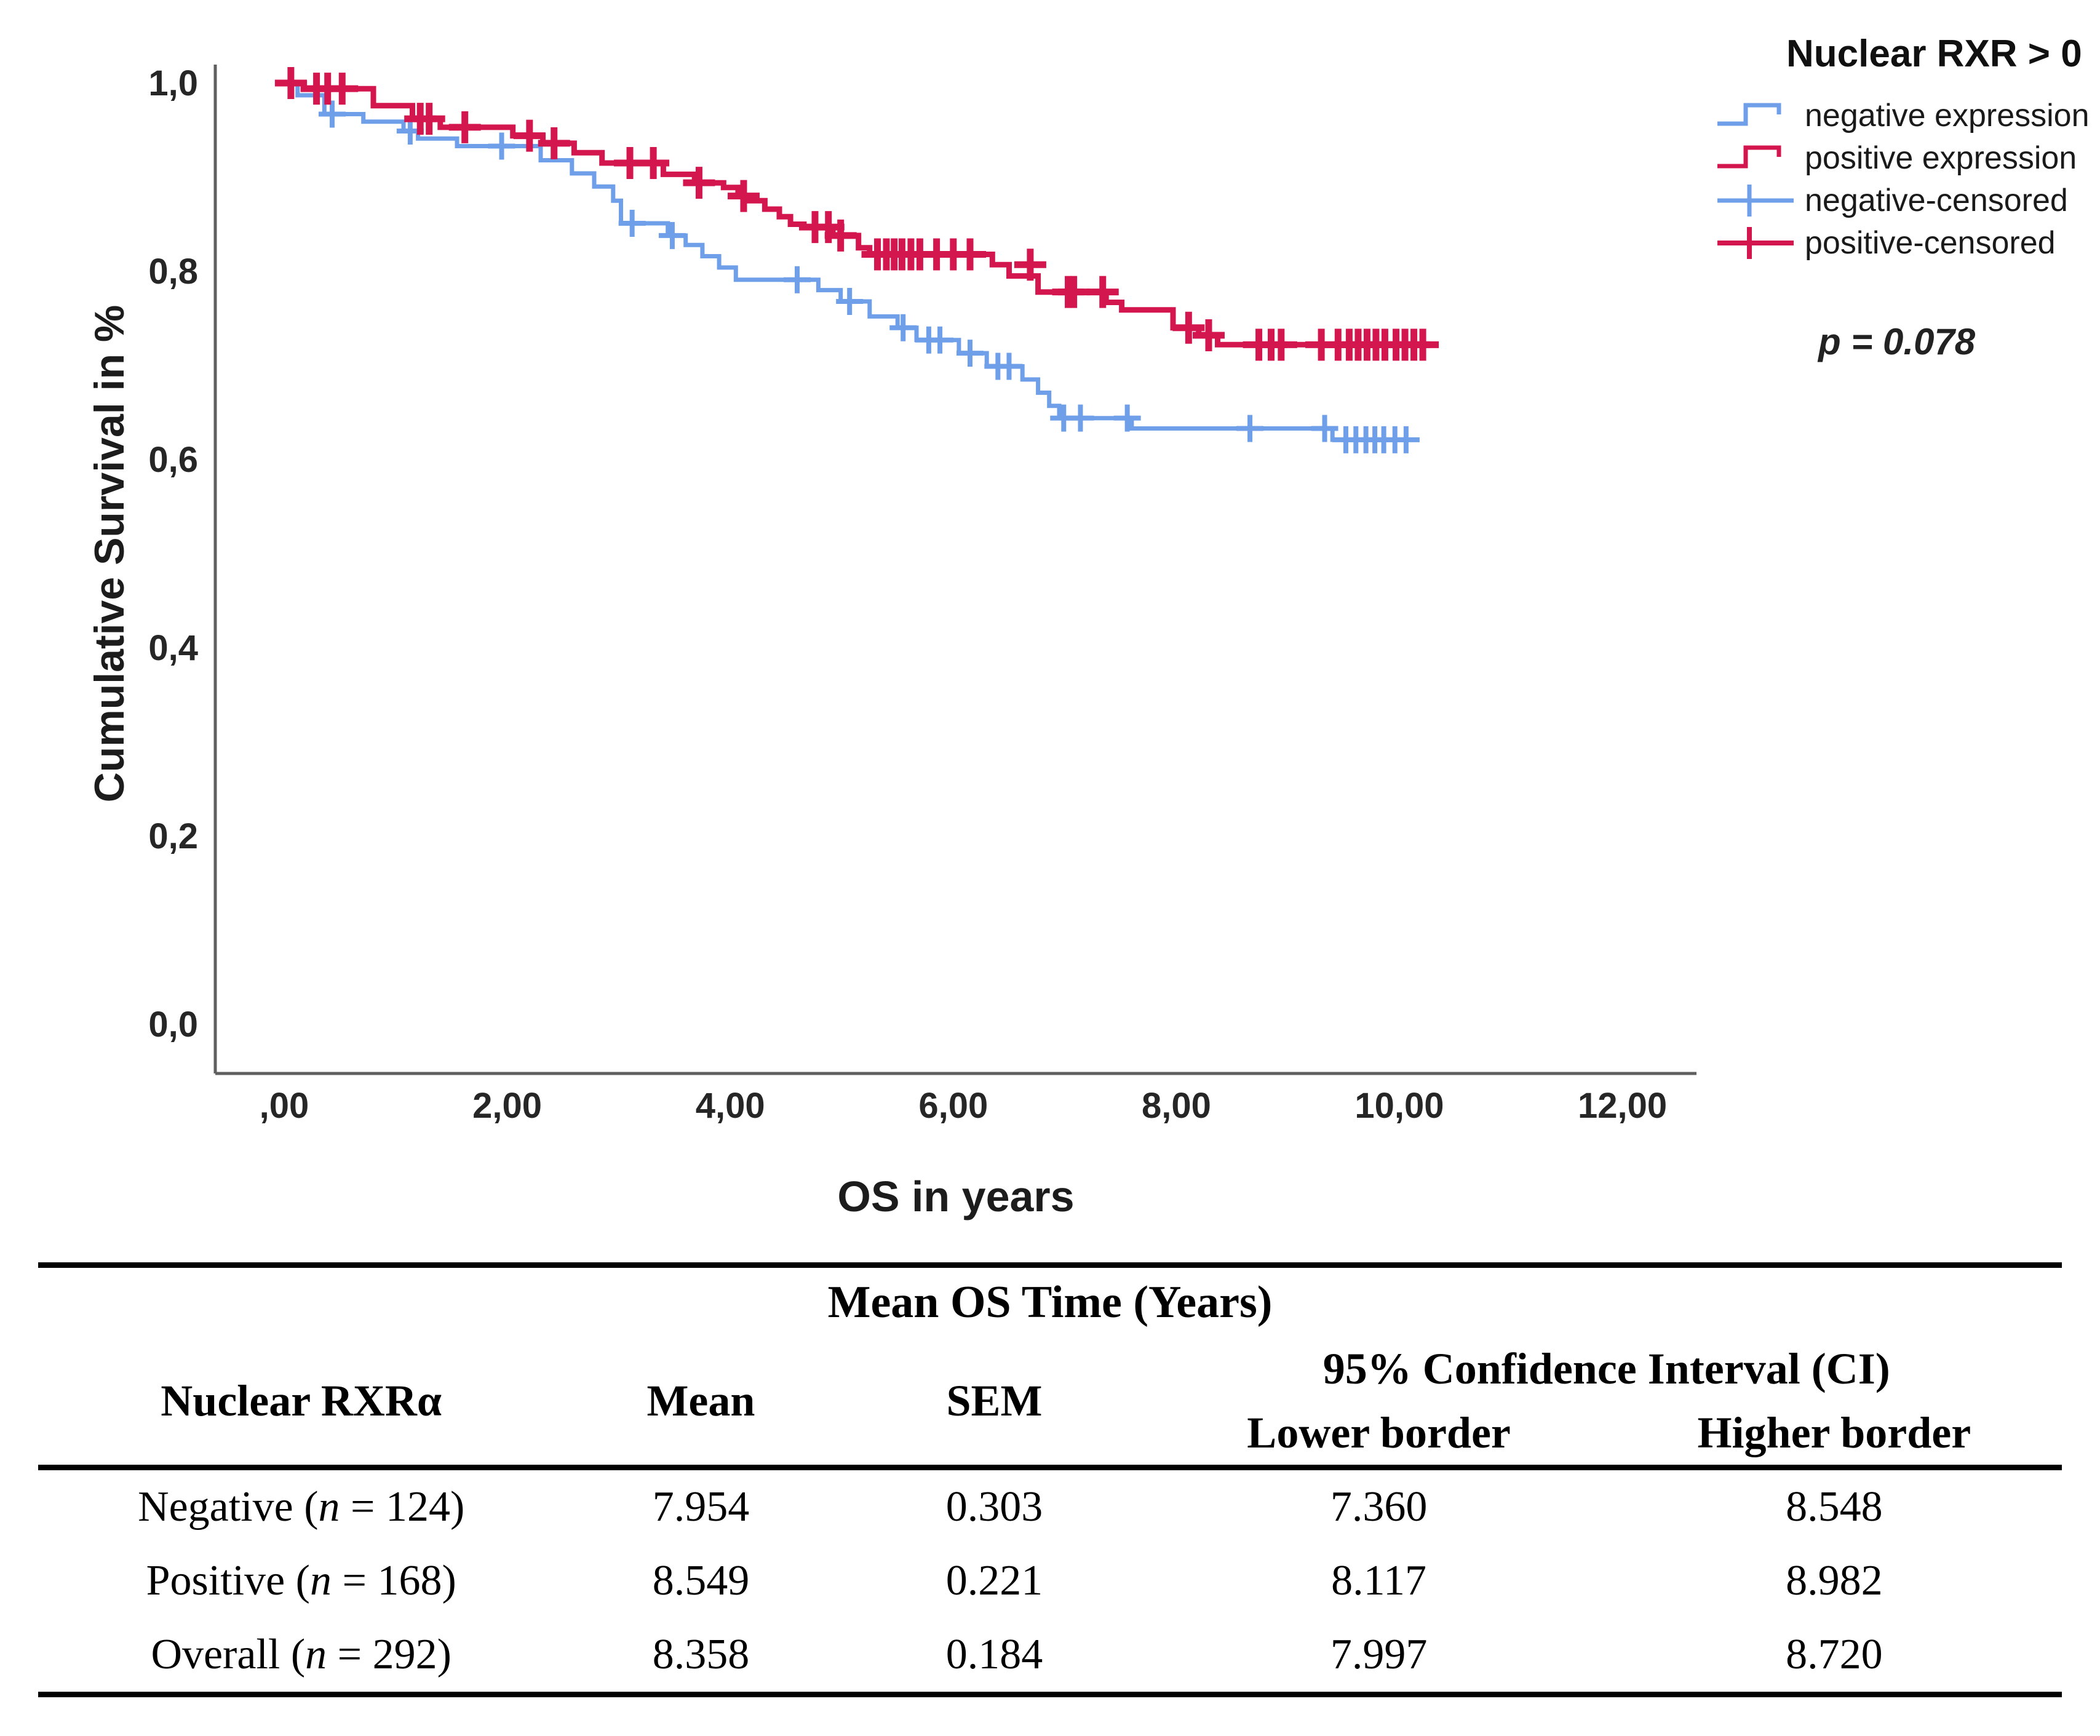 The image size is (2100, 1736). Describe the element at coordinates (994, 1403) in the screenshot. I see `col-header-sem: SEM` at that location.